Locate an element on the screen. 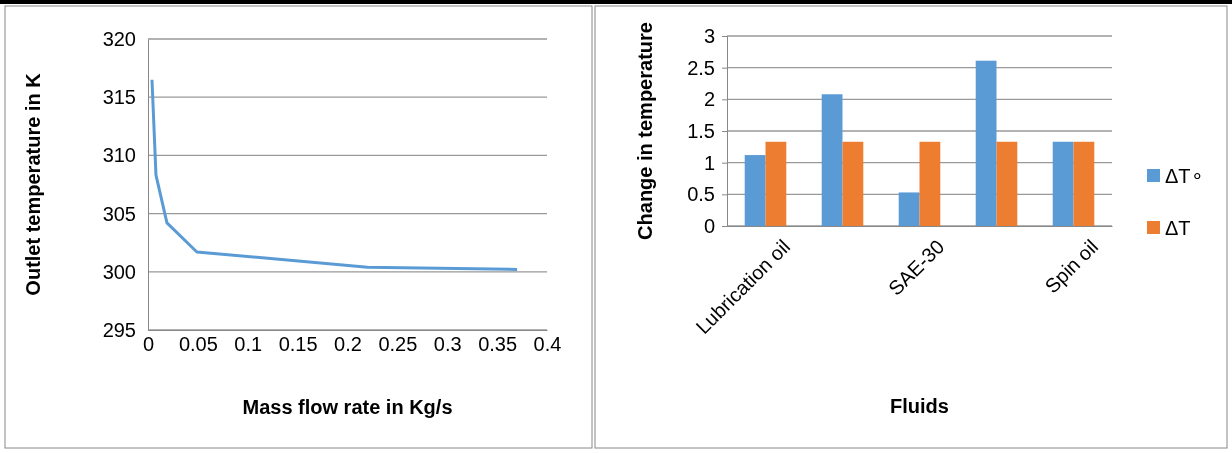 This screenshot has height=453, width=1232. y-tick-label: 3 is located at coordinates (709, 35).